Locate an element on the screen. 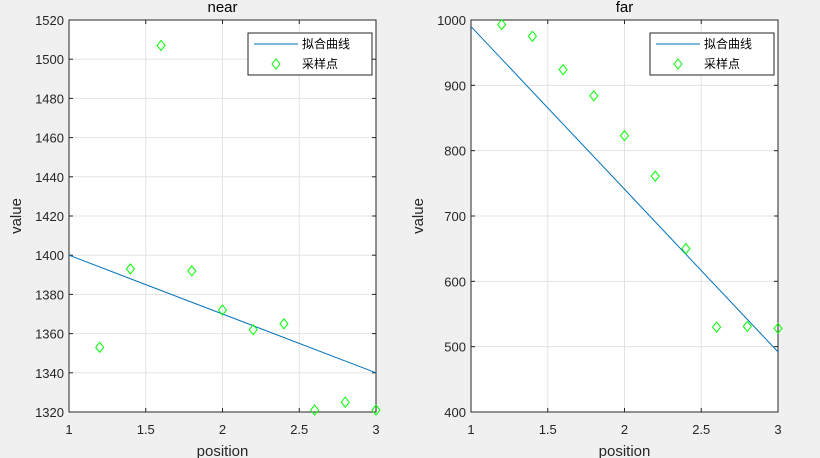 The image size is (820, 458). y-tick-label: 900 is located at coordinates (455, 85).